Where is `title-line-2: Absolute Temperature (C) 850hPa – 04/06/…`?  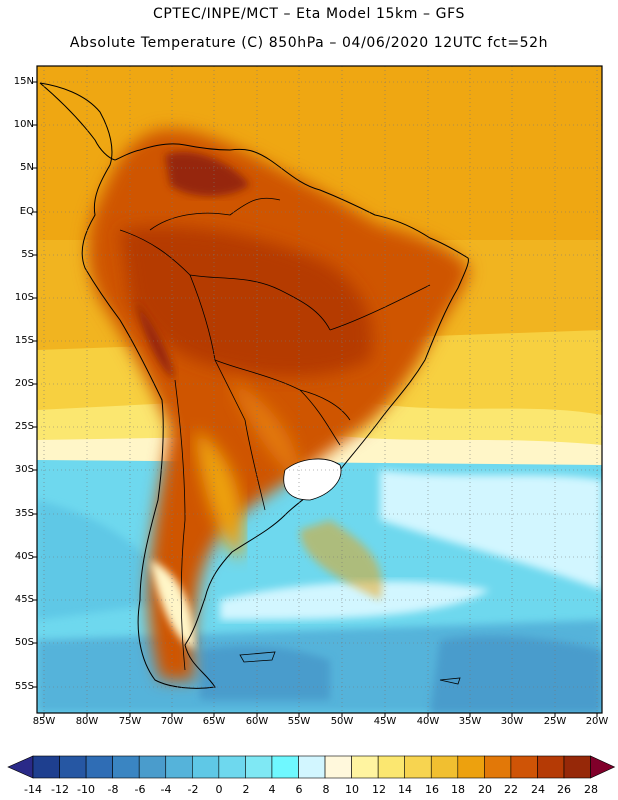
title-line-2: Absolute Temperature (C) 850hPa – 04/06/… is located at coordinates (309, 43).